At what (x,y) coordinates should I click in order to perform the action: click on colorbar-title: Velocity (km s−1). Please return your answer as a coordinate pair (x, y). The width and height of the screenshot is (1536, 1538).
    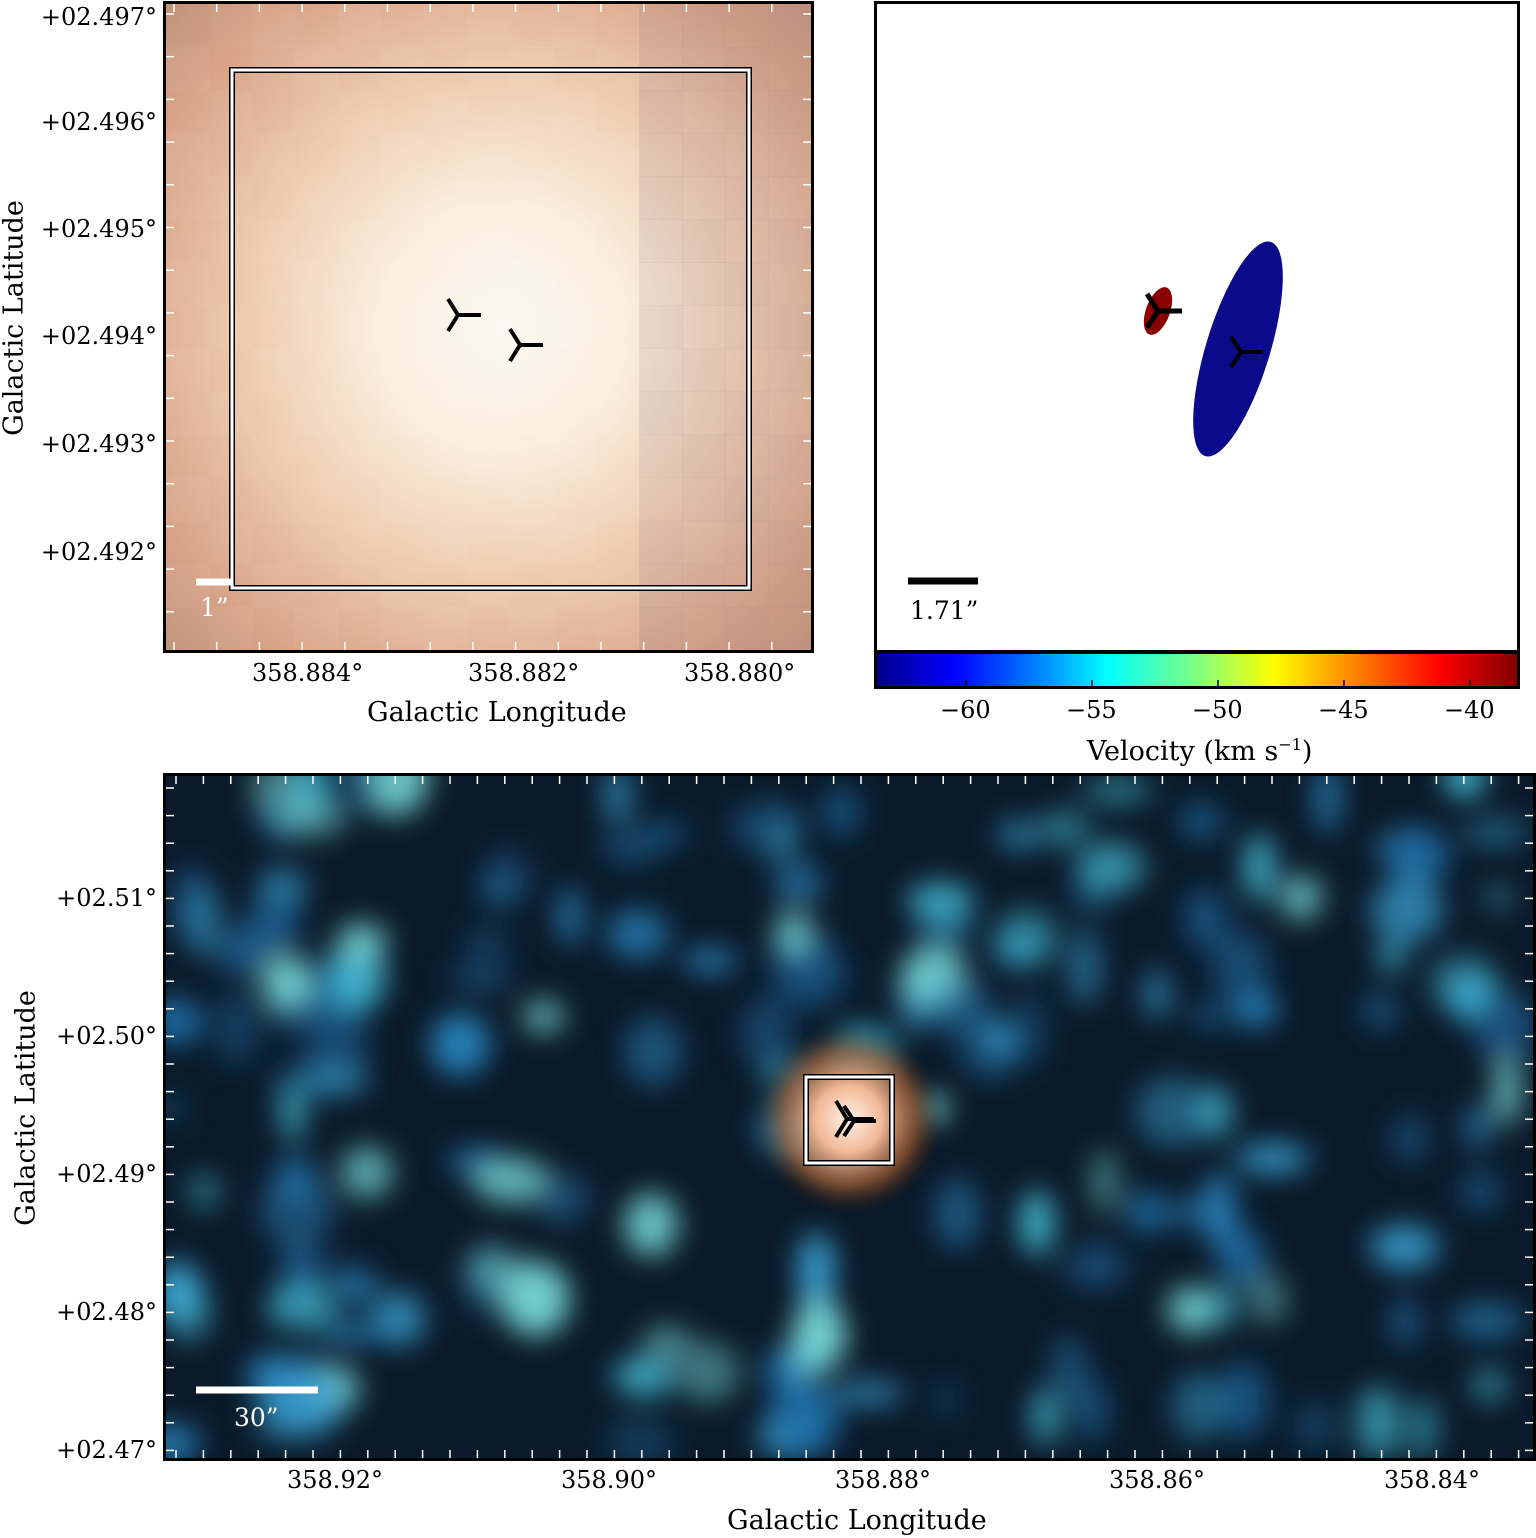
    Looking at the image, I should click on (1200, 751).